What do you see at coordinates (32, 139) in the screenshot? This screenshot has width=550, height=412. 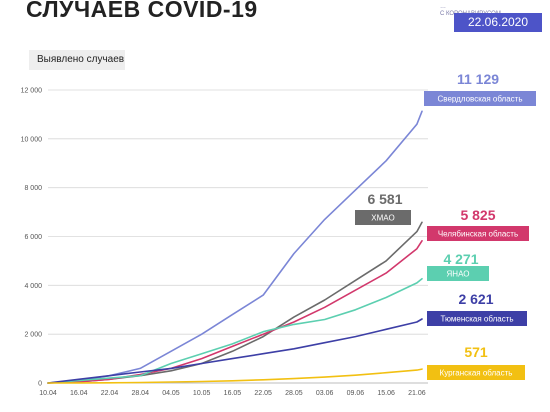 I see `y-tick-label: 10 000` at bounding box center [32, 139].